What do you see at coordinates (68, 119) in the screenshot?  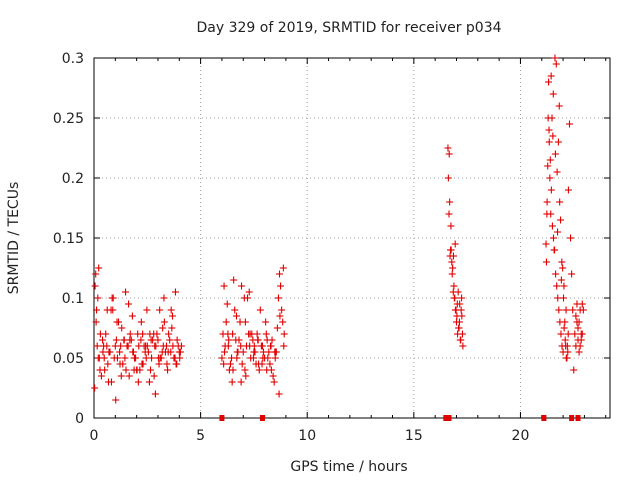 I see `y-tick-label: 0.25` at bounding box center [68, 119].